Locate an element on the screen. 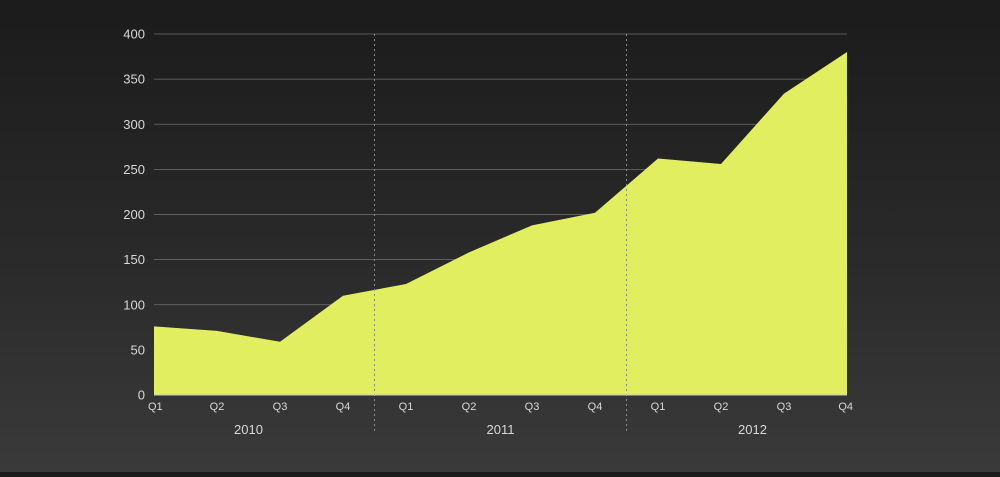  x-tick-label-12: Q4 is located at coordinates (845, 407).